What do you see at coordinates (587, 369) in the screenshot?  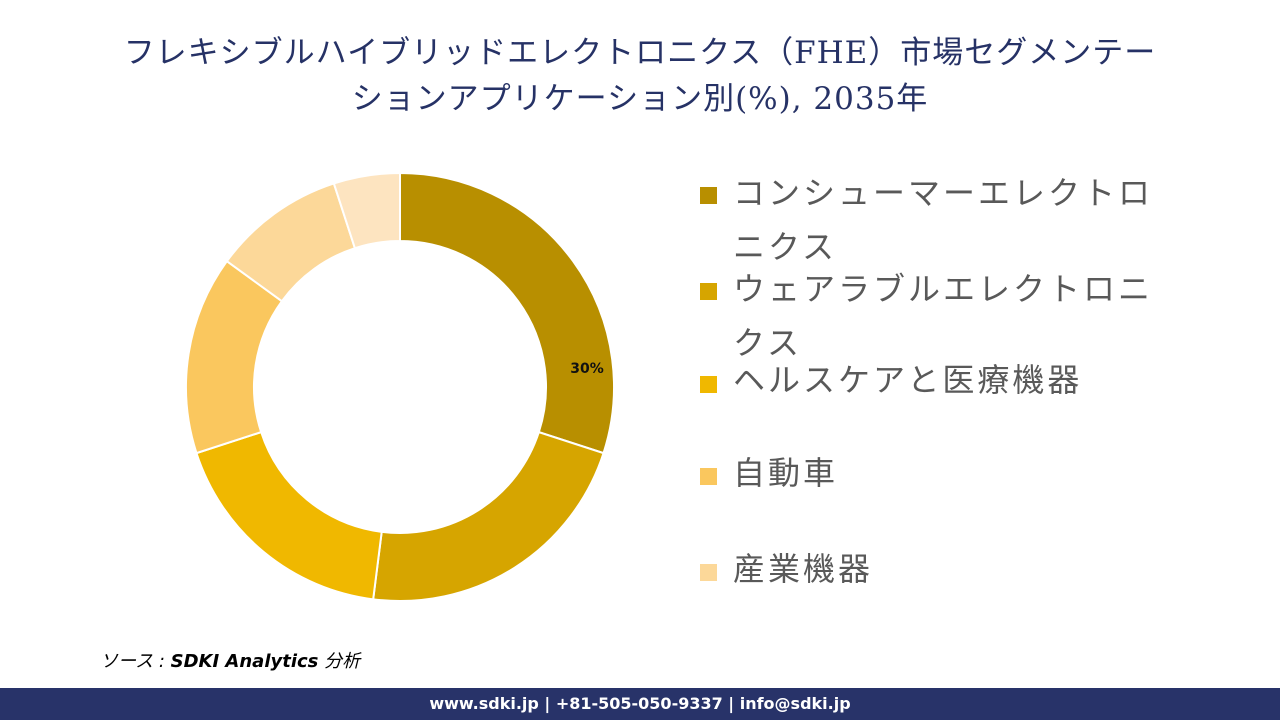 I see `data-label-1: 30%` at bounding box center [587, 369].